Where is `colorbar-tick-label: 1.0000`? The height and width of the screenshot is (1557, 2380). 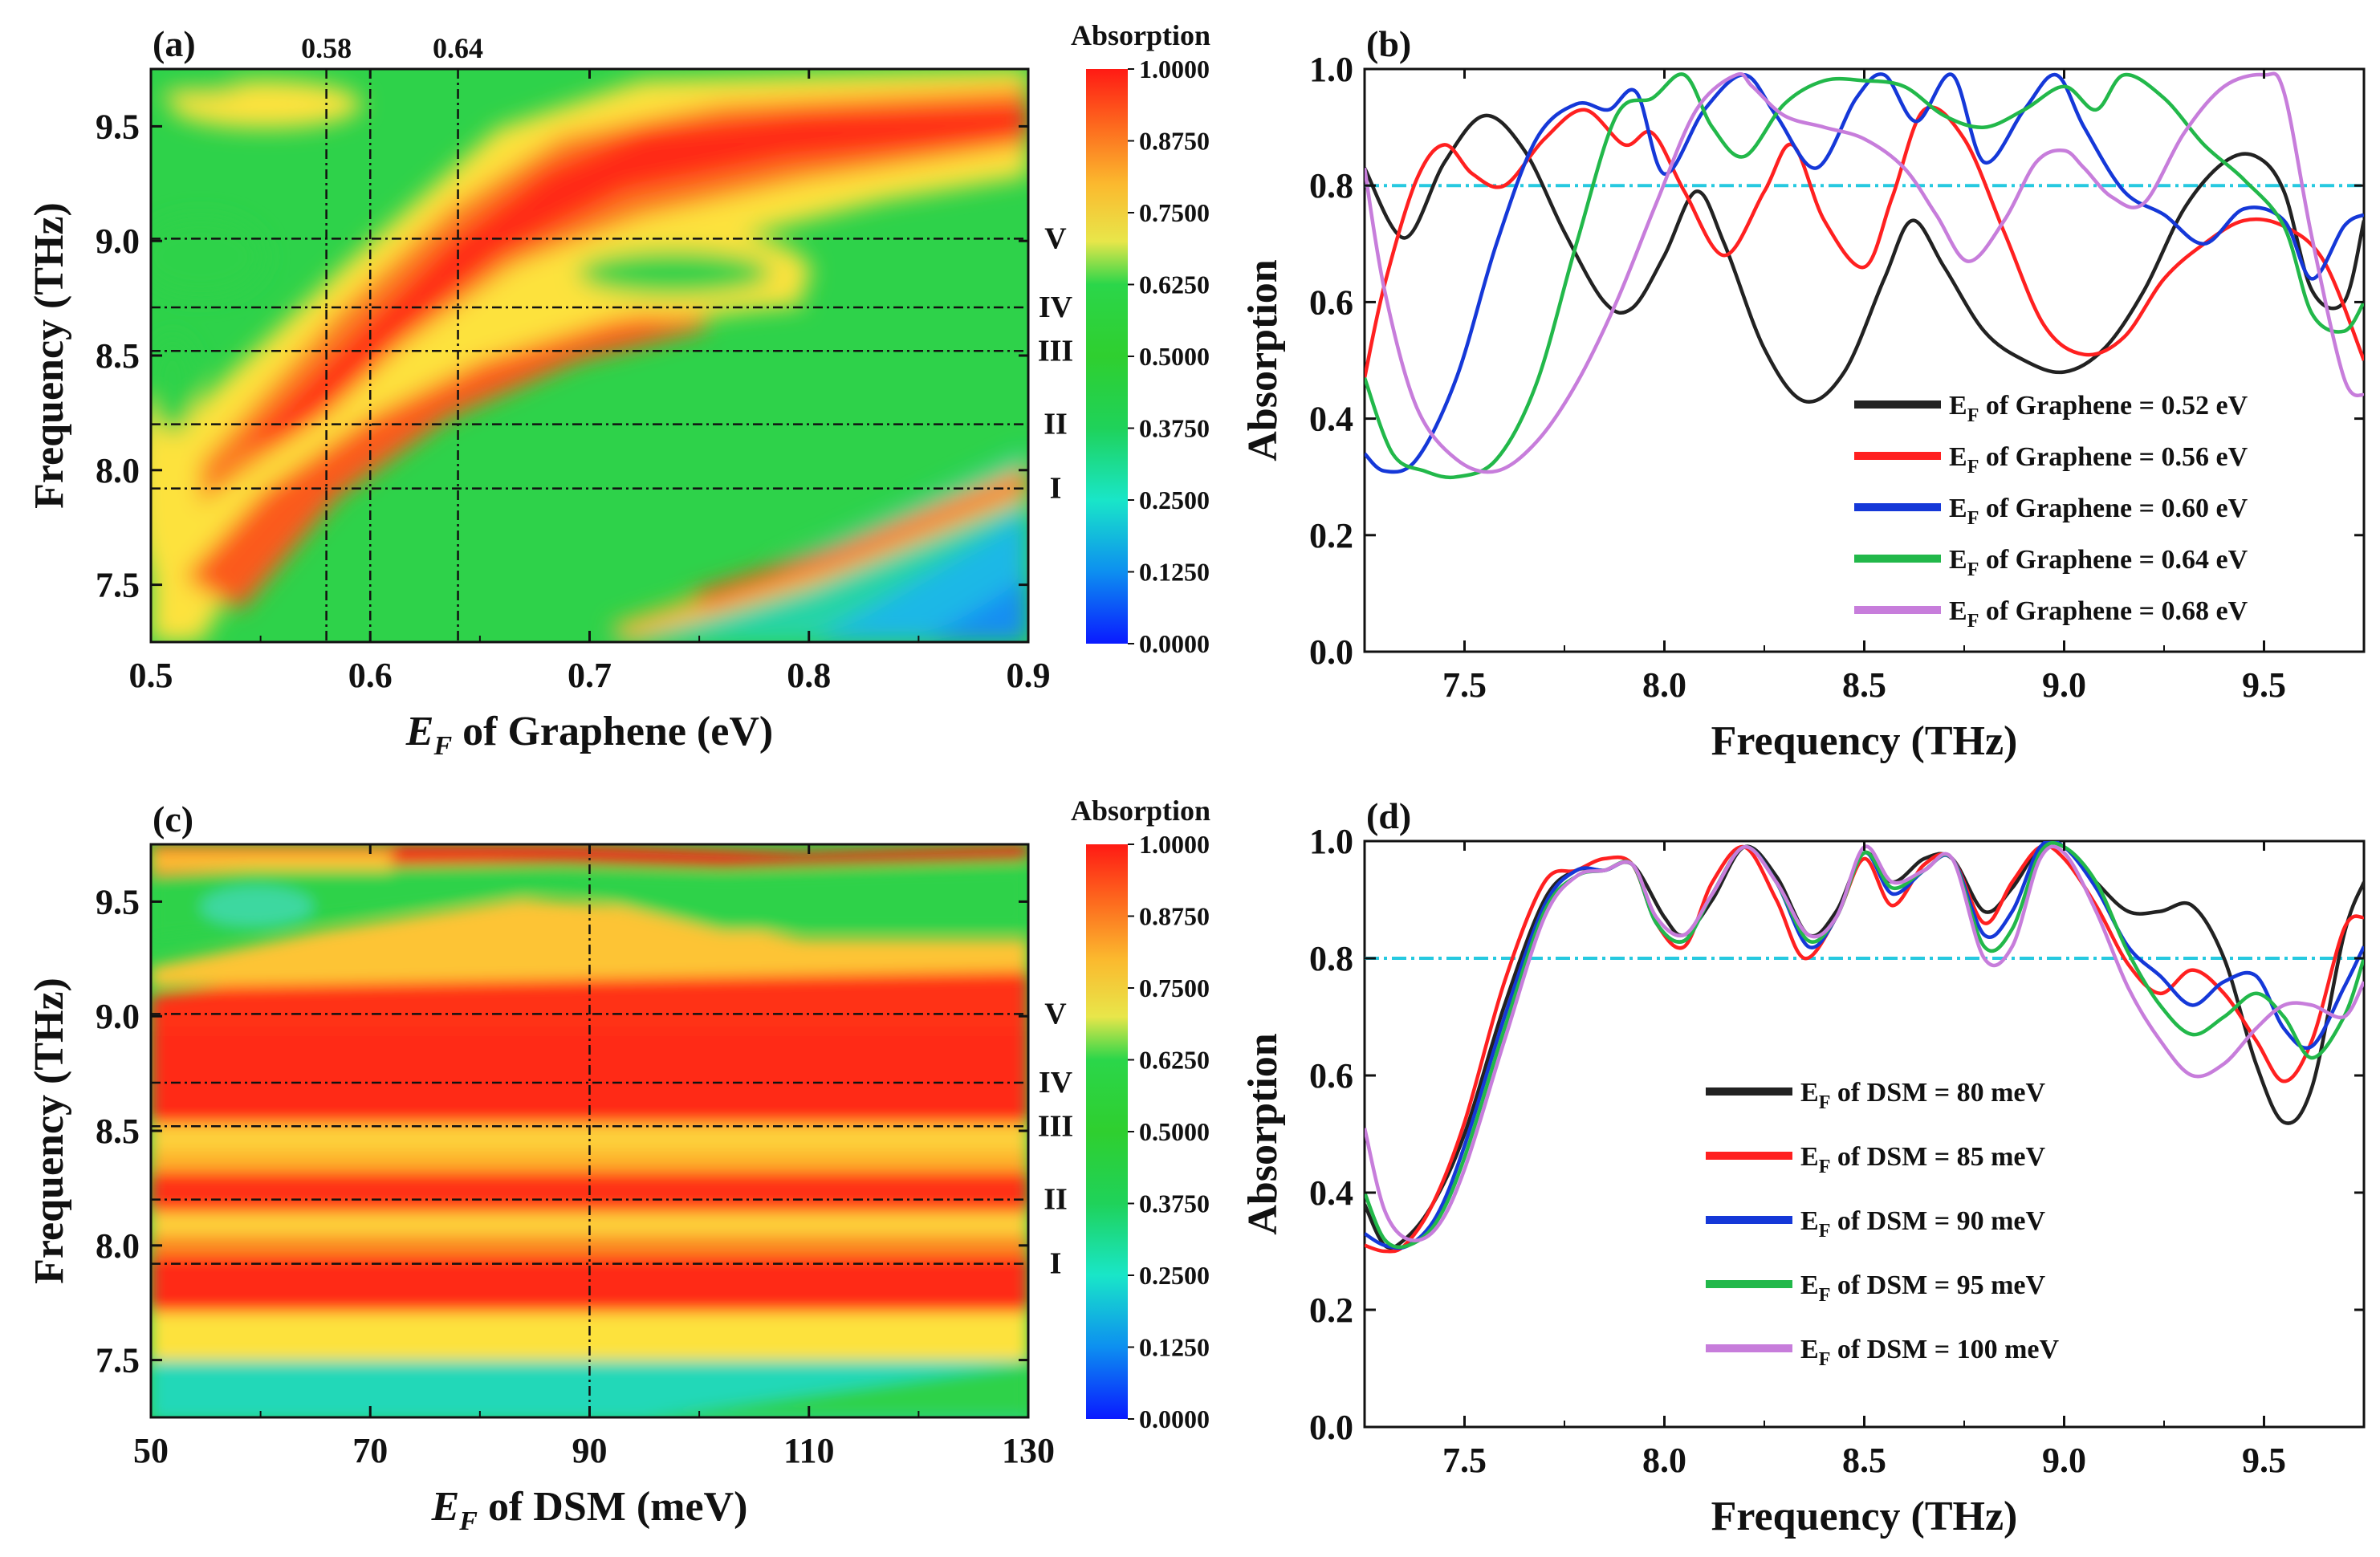 colorbar-tick-label: 1.0000 is located at coordinates (1174, 69).